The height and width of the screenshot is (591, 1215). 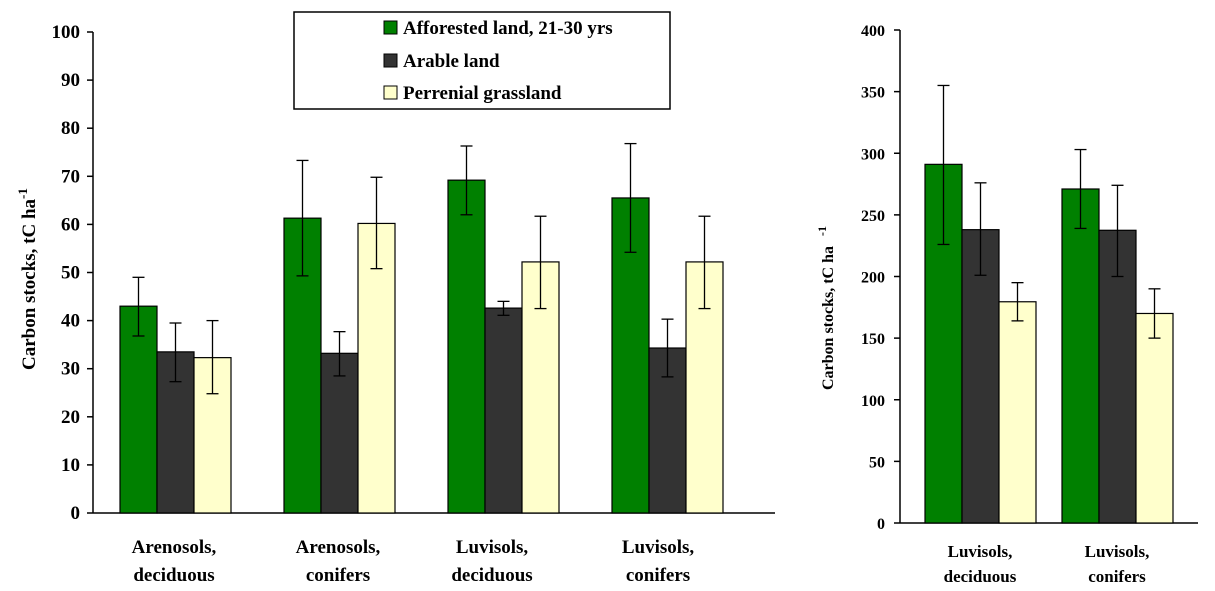 What do you see at coordinates (390, 60) in the screenshot?
I see `legend-swatch-arable` at bounding box center [390, 60].